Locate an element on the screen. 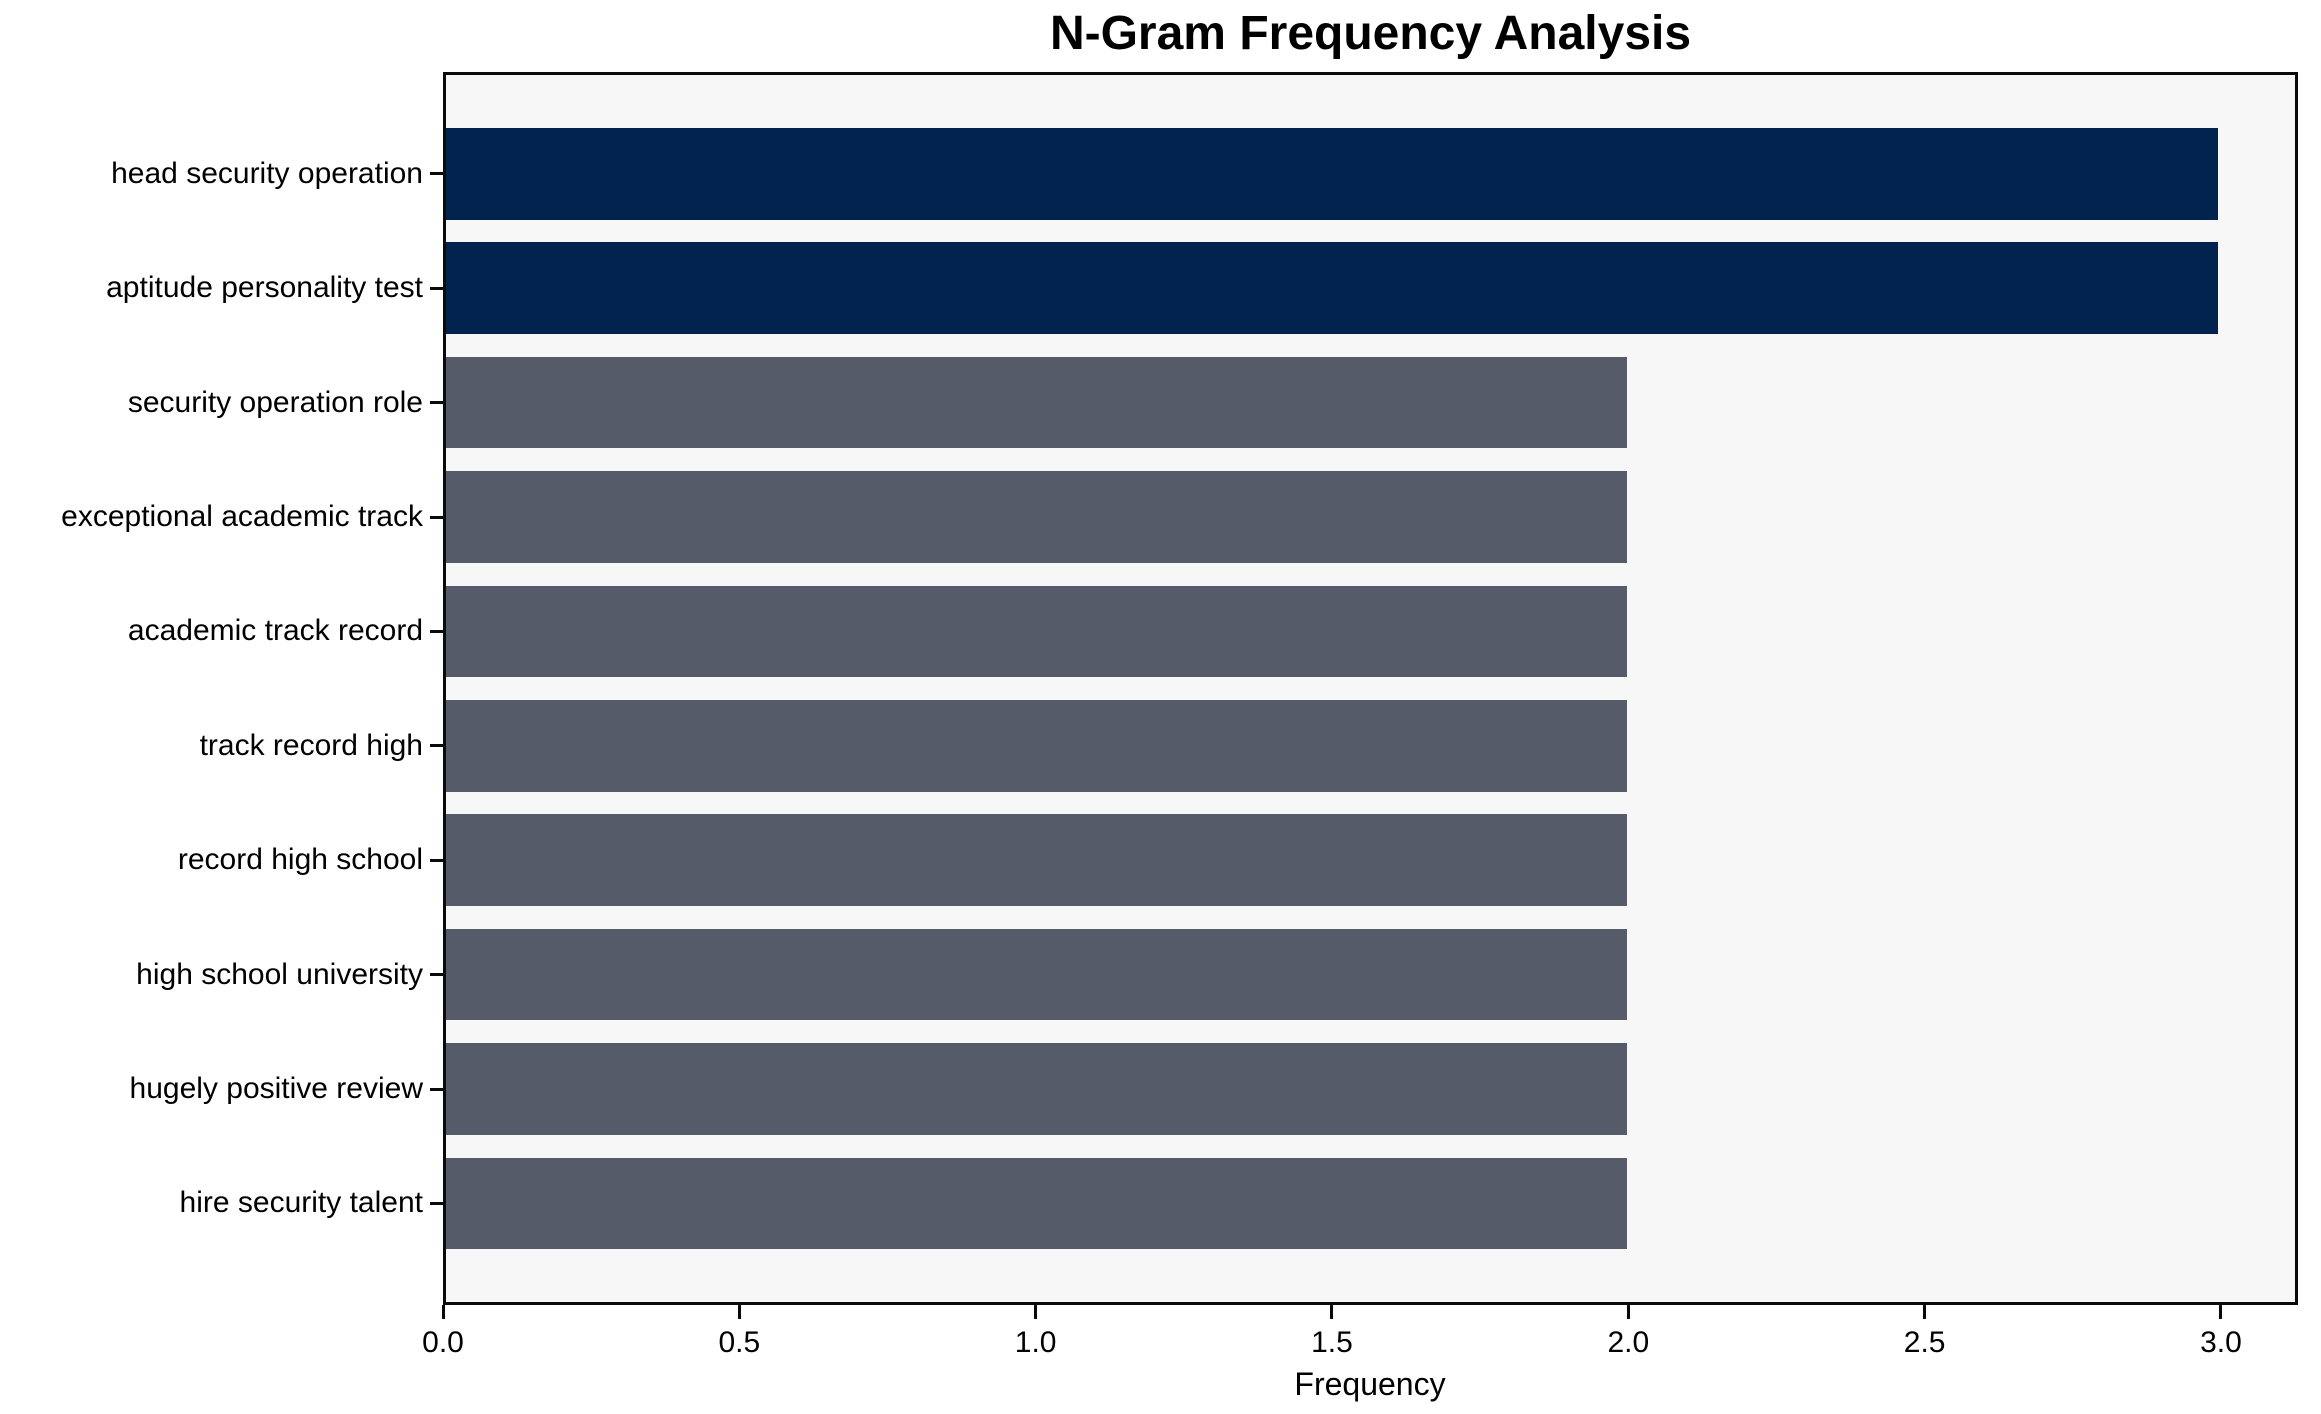  y-tick-label: hire security talent is located at coordinates (301, 1203).